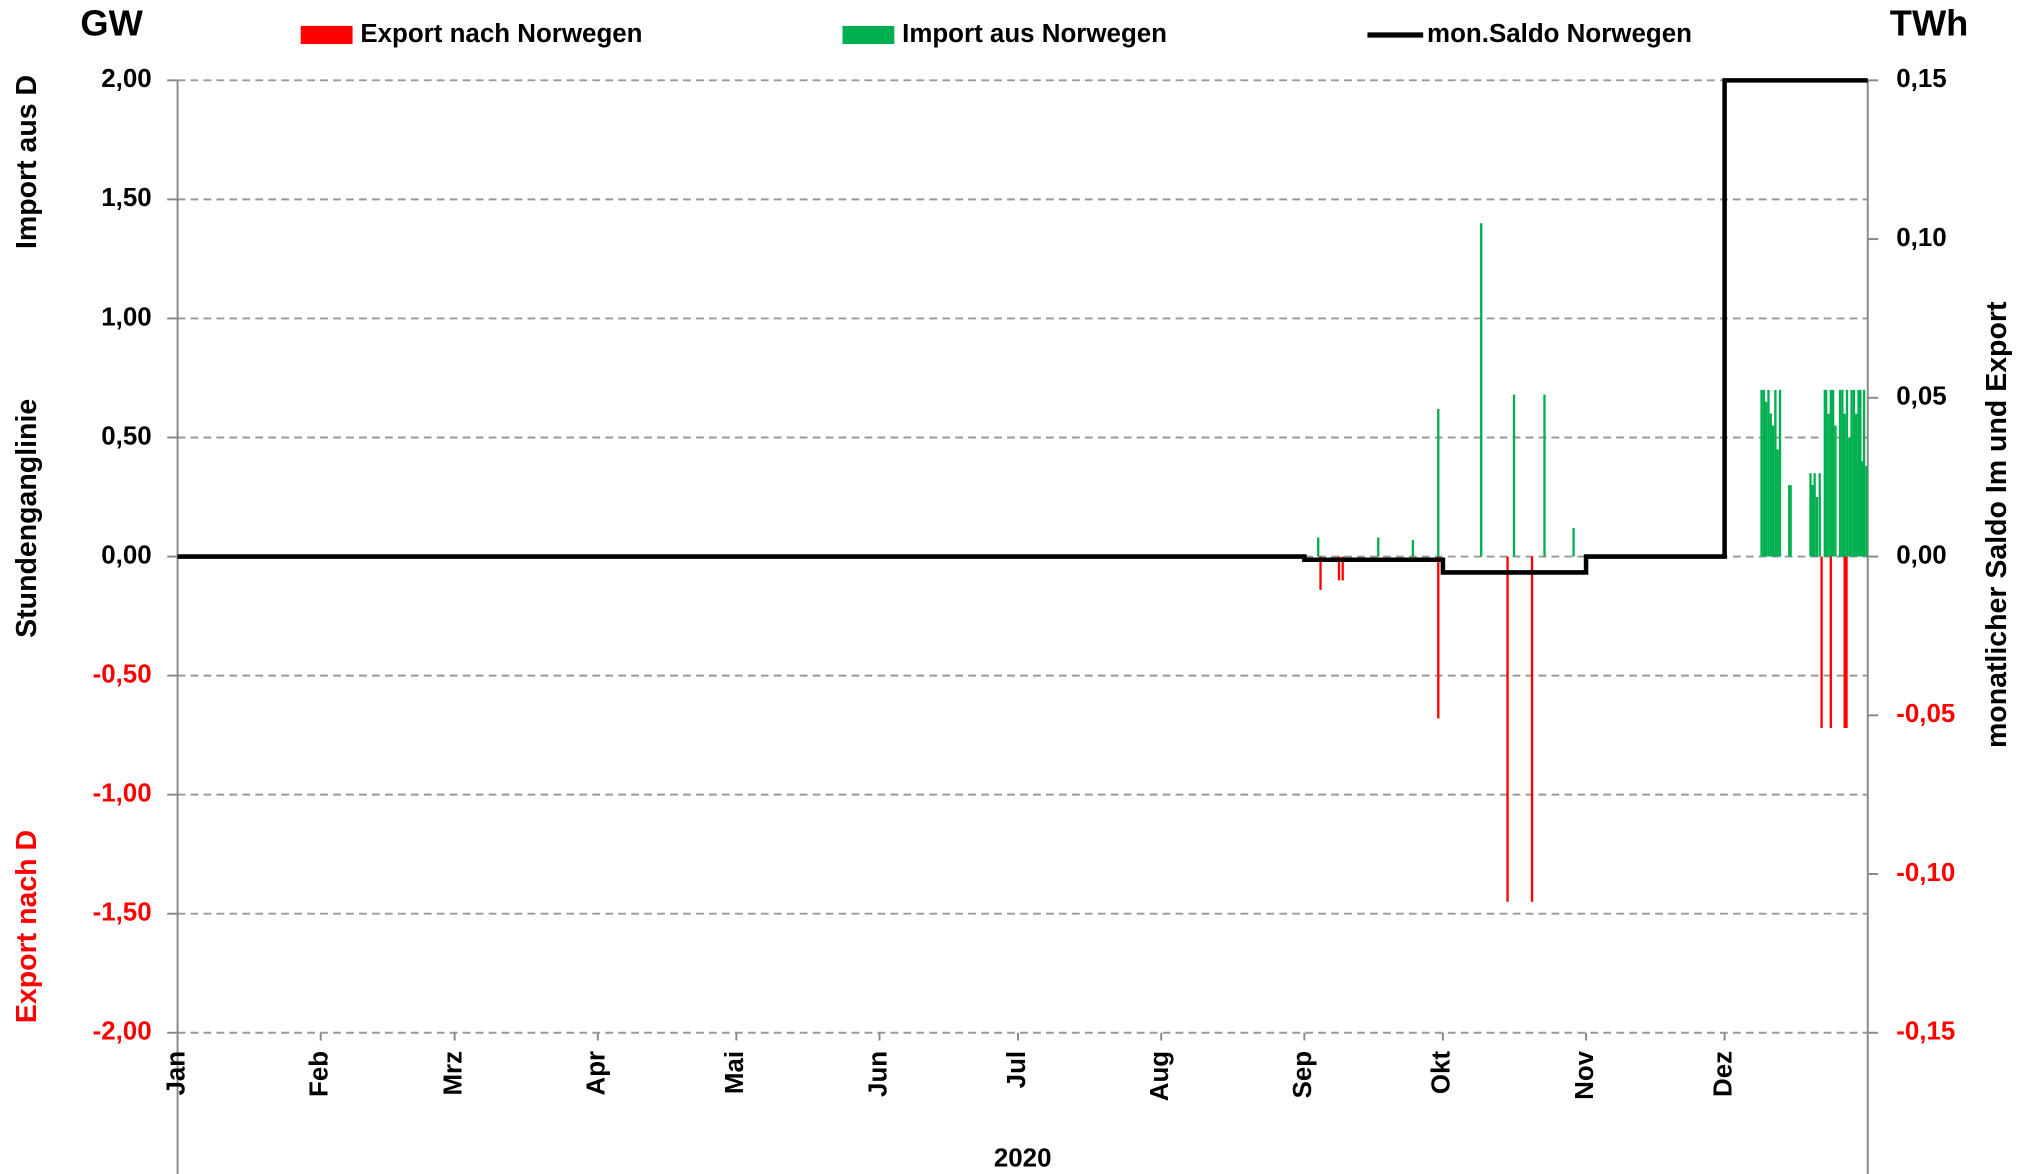  I want to click on y-tick-label: -1,50, so click(122, 913).